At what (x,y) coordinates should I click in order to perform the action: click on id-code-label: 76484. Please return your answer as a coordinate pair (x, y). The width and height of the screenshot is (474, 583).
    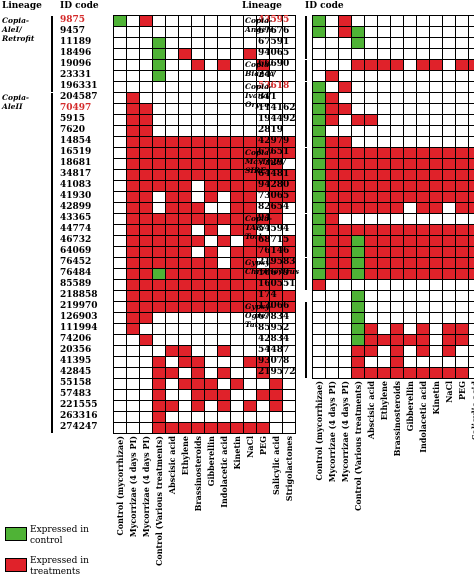
    Looking at the image, I should click on (76, 273).